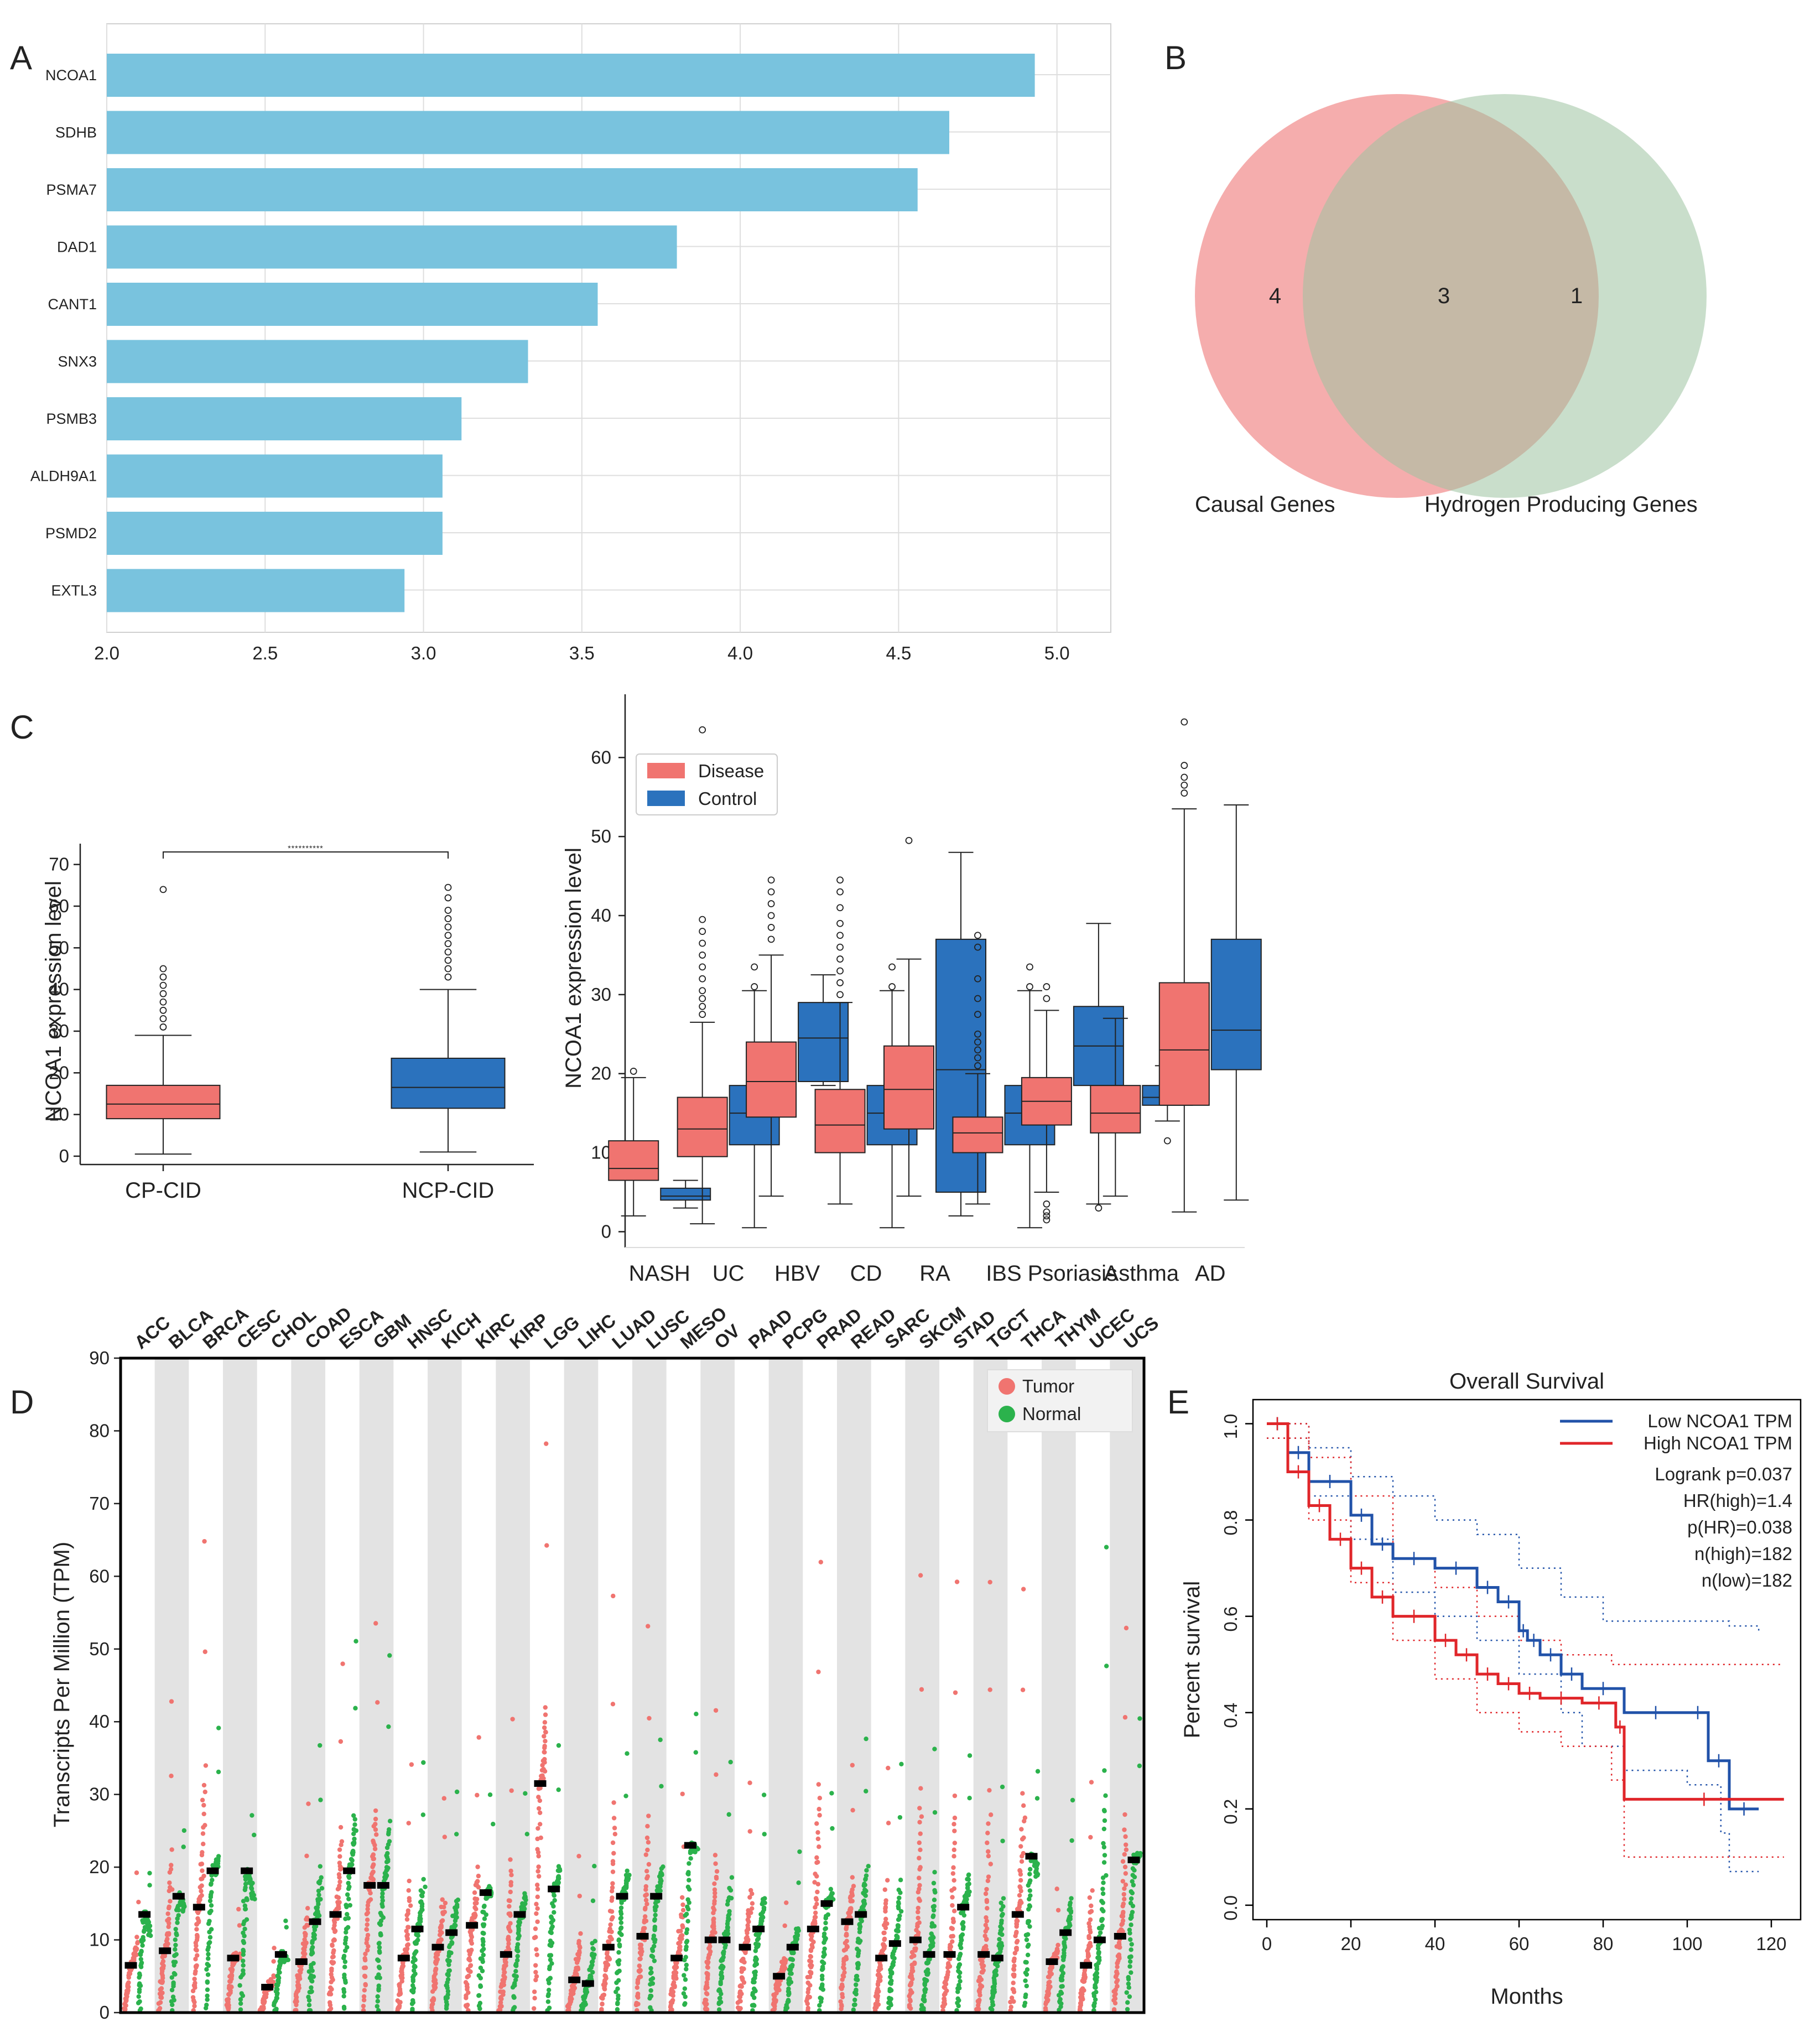  Describe the element at coordinates (779, 1977) in the screenshot. I see `d-pcpg-tumor-median-marker` at that location.